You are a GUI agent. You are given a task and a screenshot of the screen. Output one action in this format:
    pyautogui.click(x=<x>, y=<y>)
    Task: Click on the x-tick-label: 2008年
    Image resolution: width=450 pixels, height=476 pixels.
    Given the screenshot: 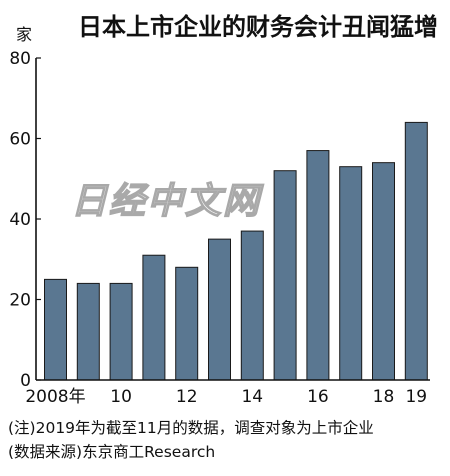 What is the action you would take?
    pyautogui.click(x=55, y=397)
    